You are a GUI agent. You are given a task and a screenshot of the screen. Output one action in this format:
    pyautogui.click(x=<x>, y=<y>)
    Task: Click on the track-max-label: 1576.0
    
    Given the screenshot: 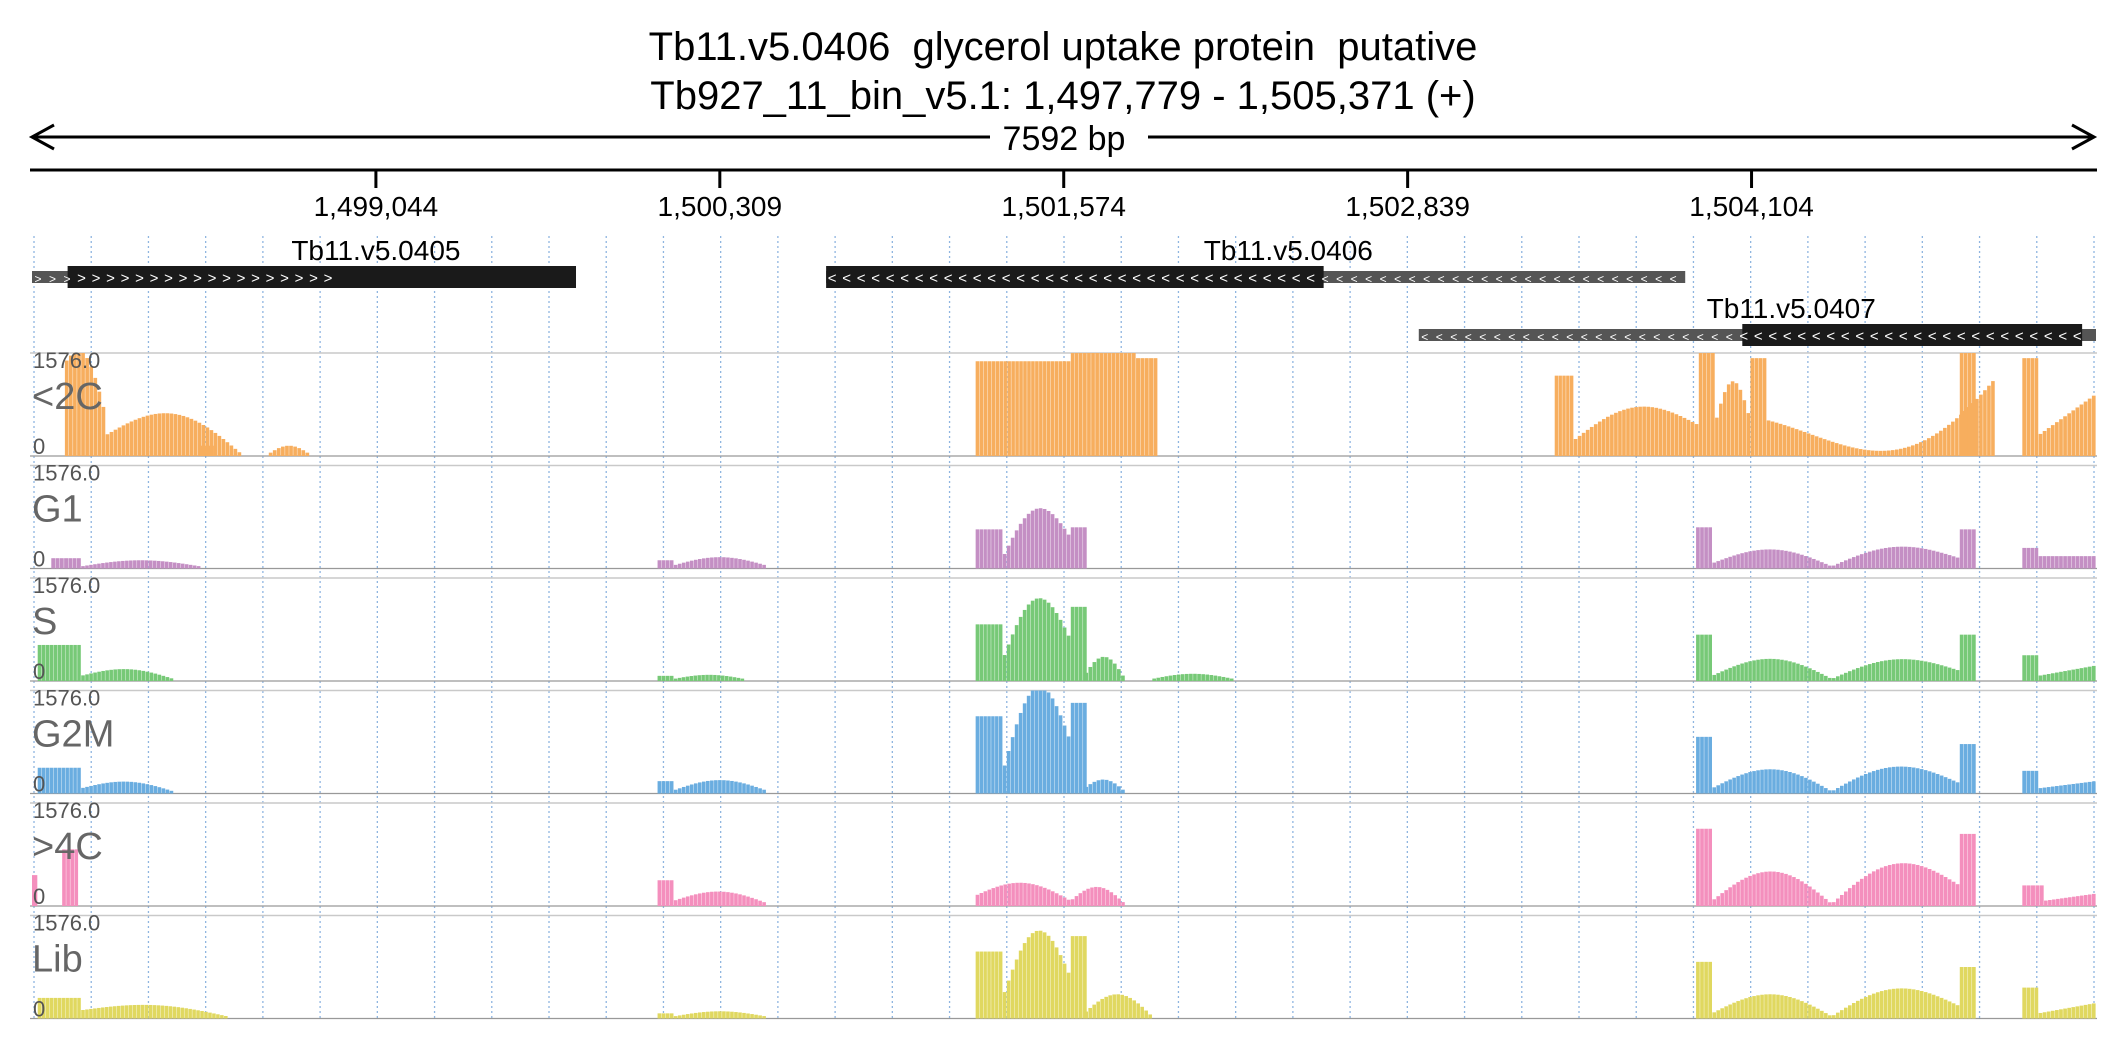 What is the action you would take?
    pyautogui.click(x=66, y=473)
    